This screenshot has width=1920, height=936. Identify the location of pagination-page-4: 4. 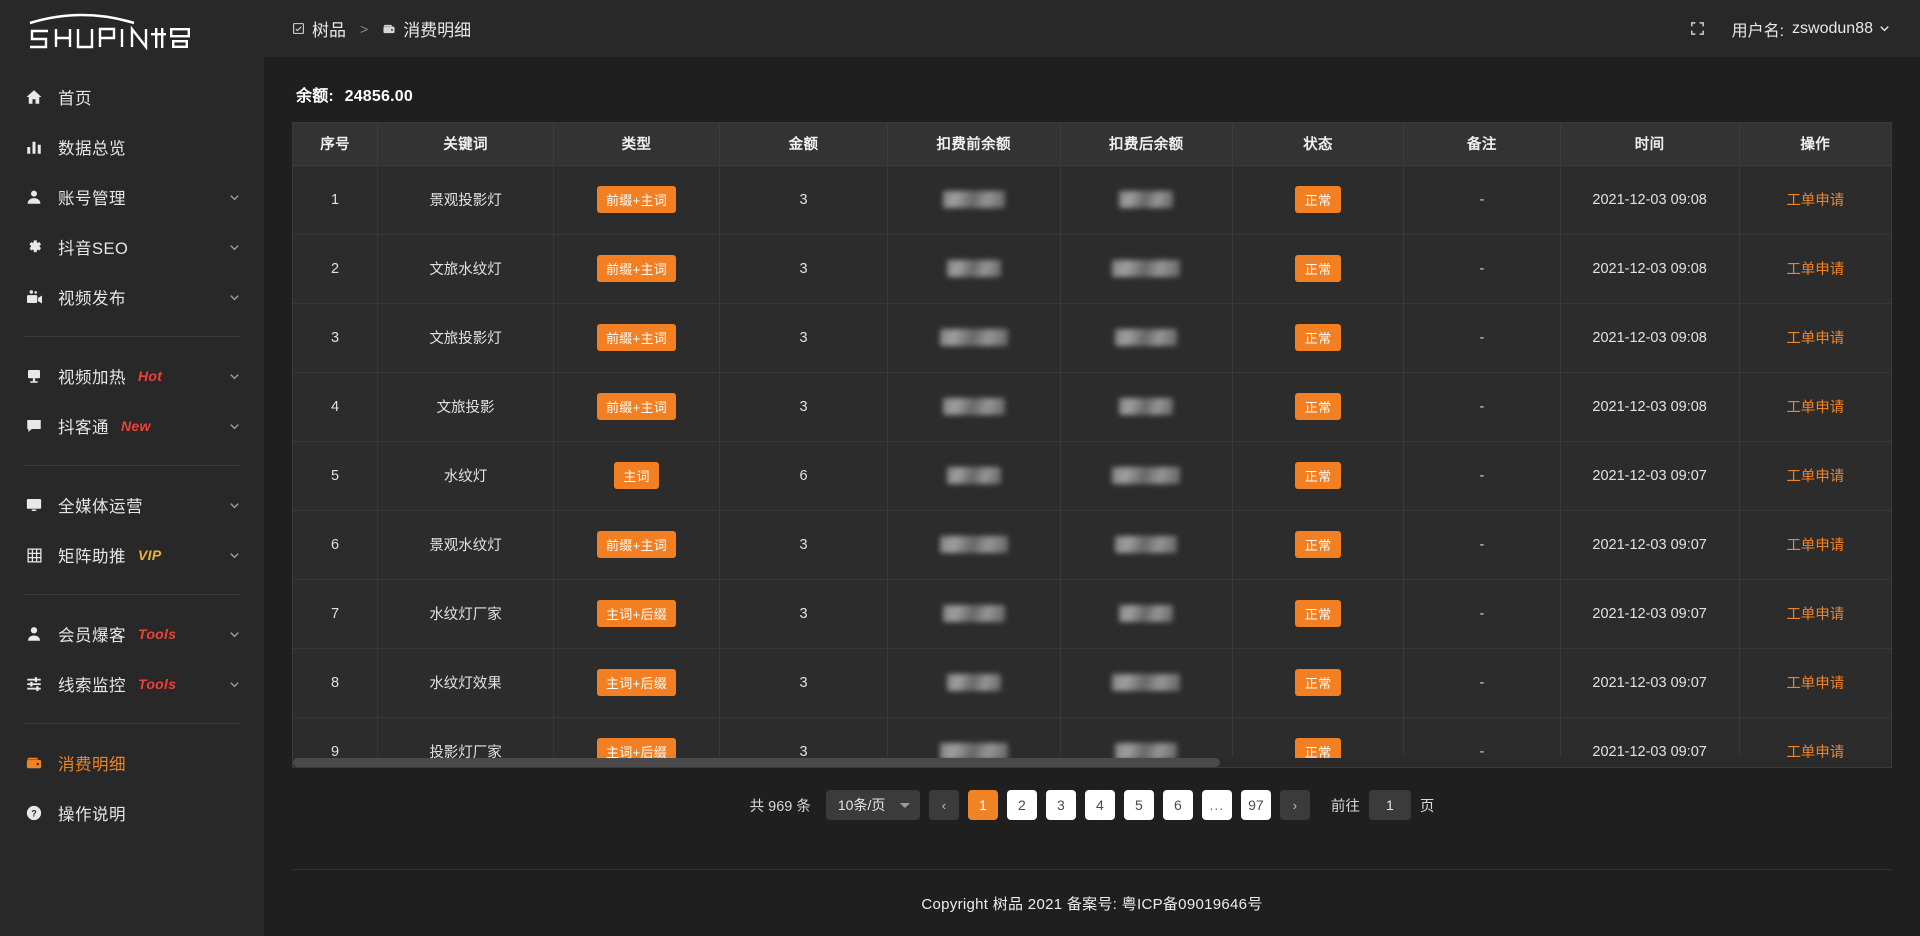
(1099, 805).